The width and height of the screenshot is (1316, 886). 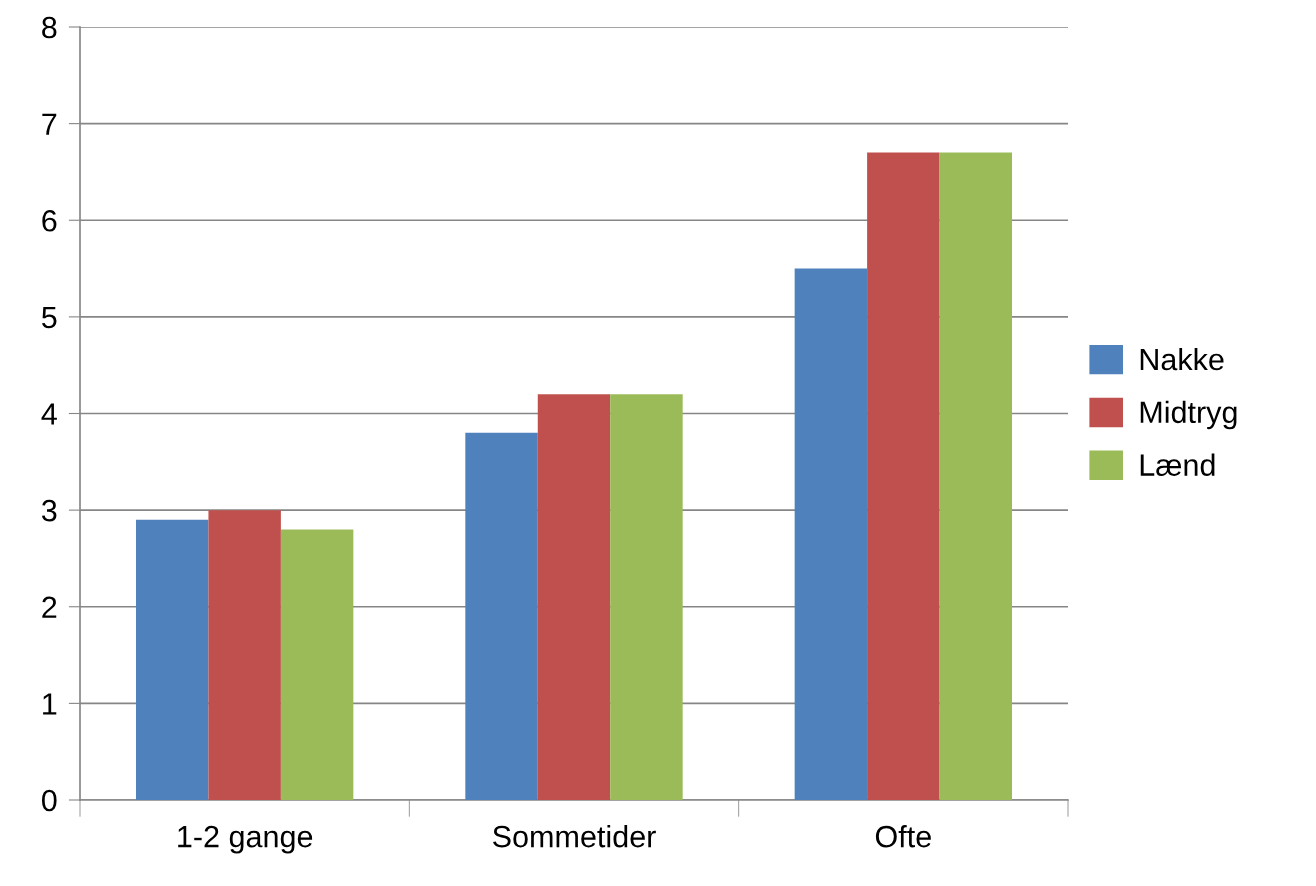 What do you see at coordinates (49, 124) in the screenshot?
I see `y-tick-label: 7` at bounding box center [49, 124].